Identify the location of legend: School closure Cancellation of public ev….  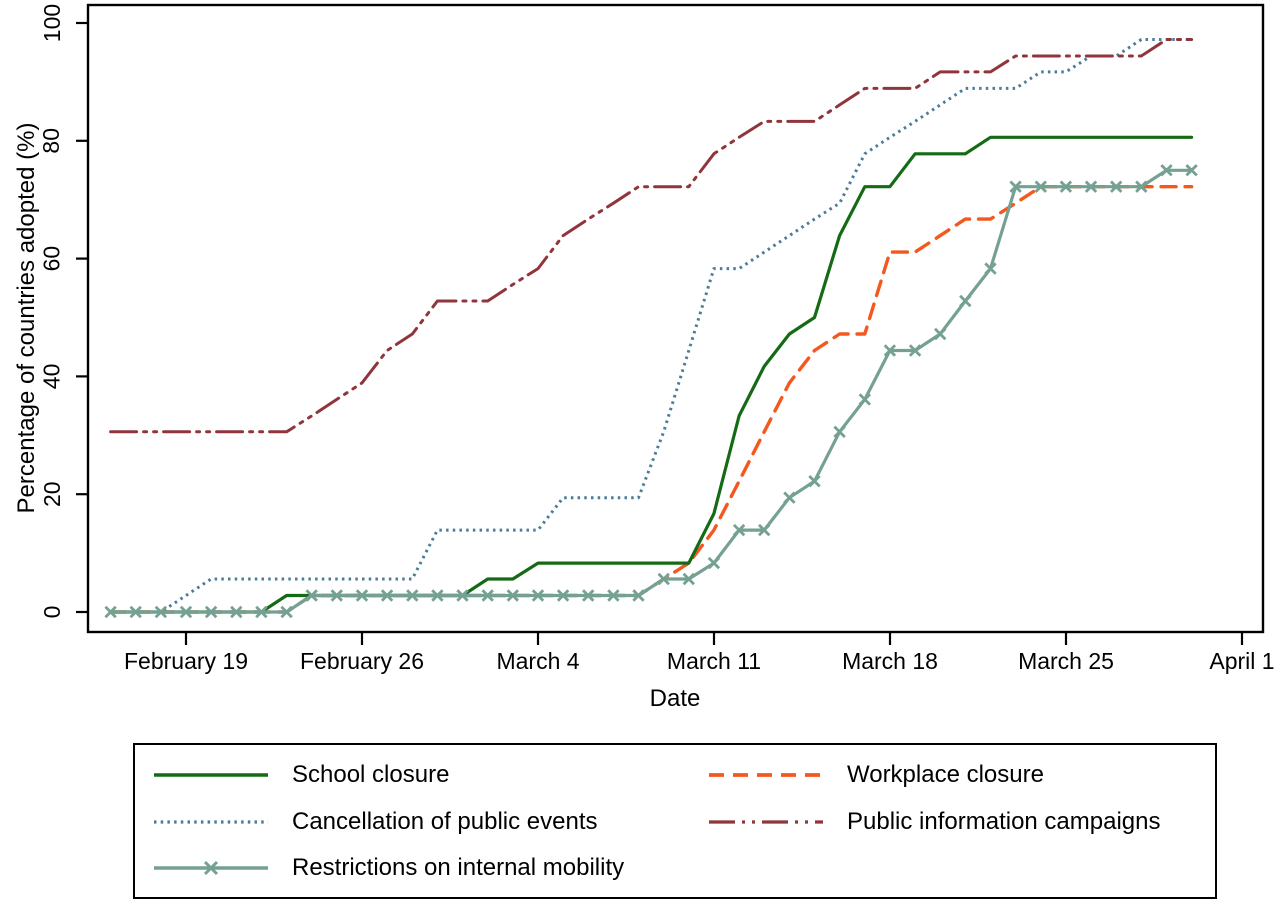
(675, 821).